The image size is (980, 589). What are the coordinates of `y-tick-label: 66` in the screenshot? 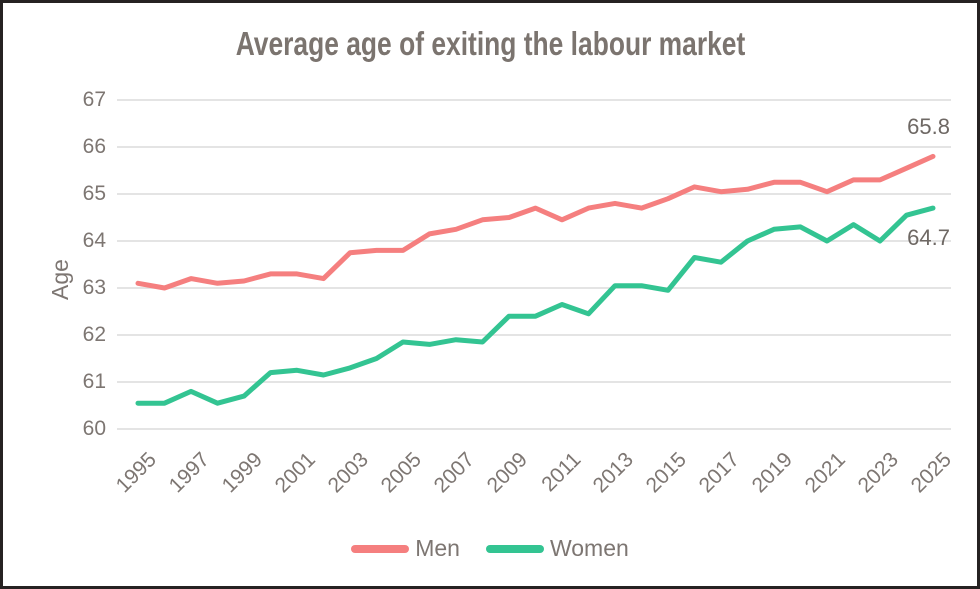 It's located at (94, 146).